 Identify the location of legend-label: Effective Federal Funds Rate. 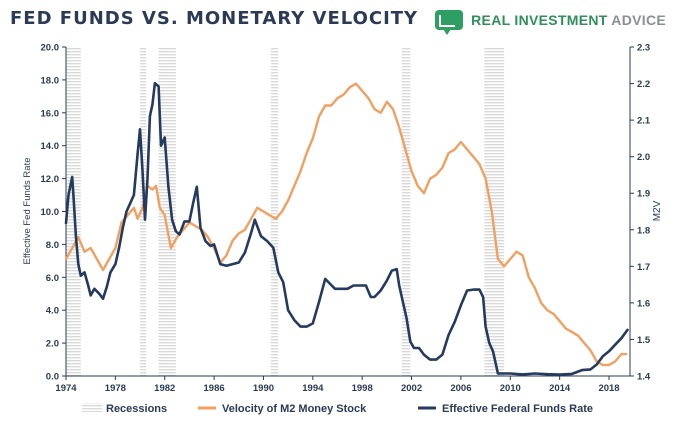
(517, 409).